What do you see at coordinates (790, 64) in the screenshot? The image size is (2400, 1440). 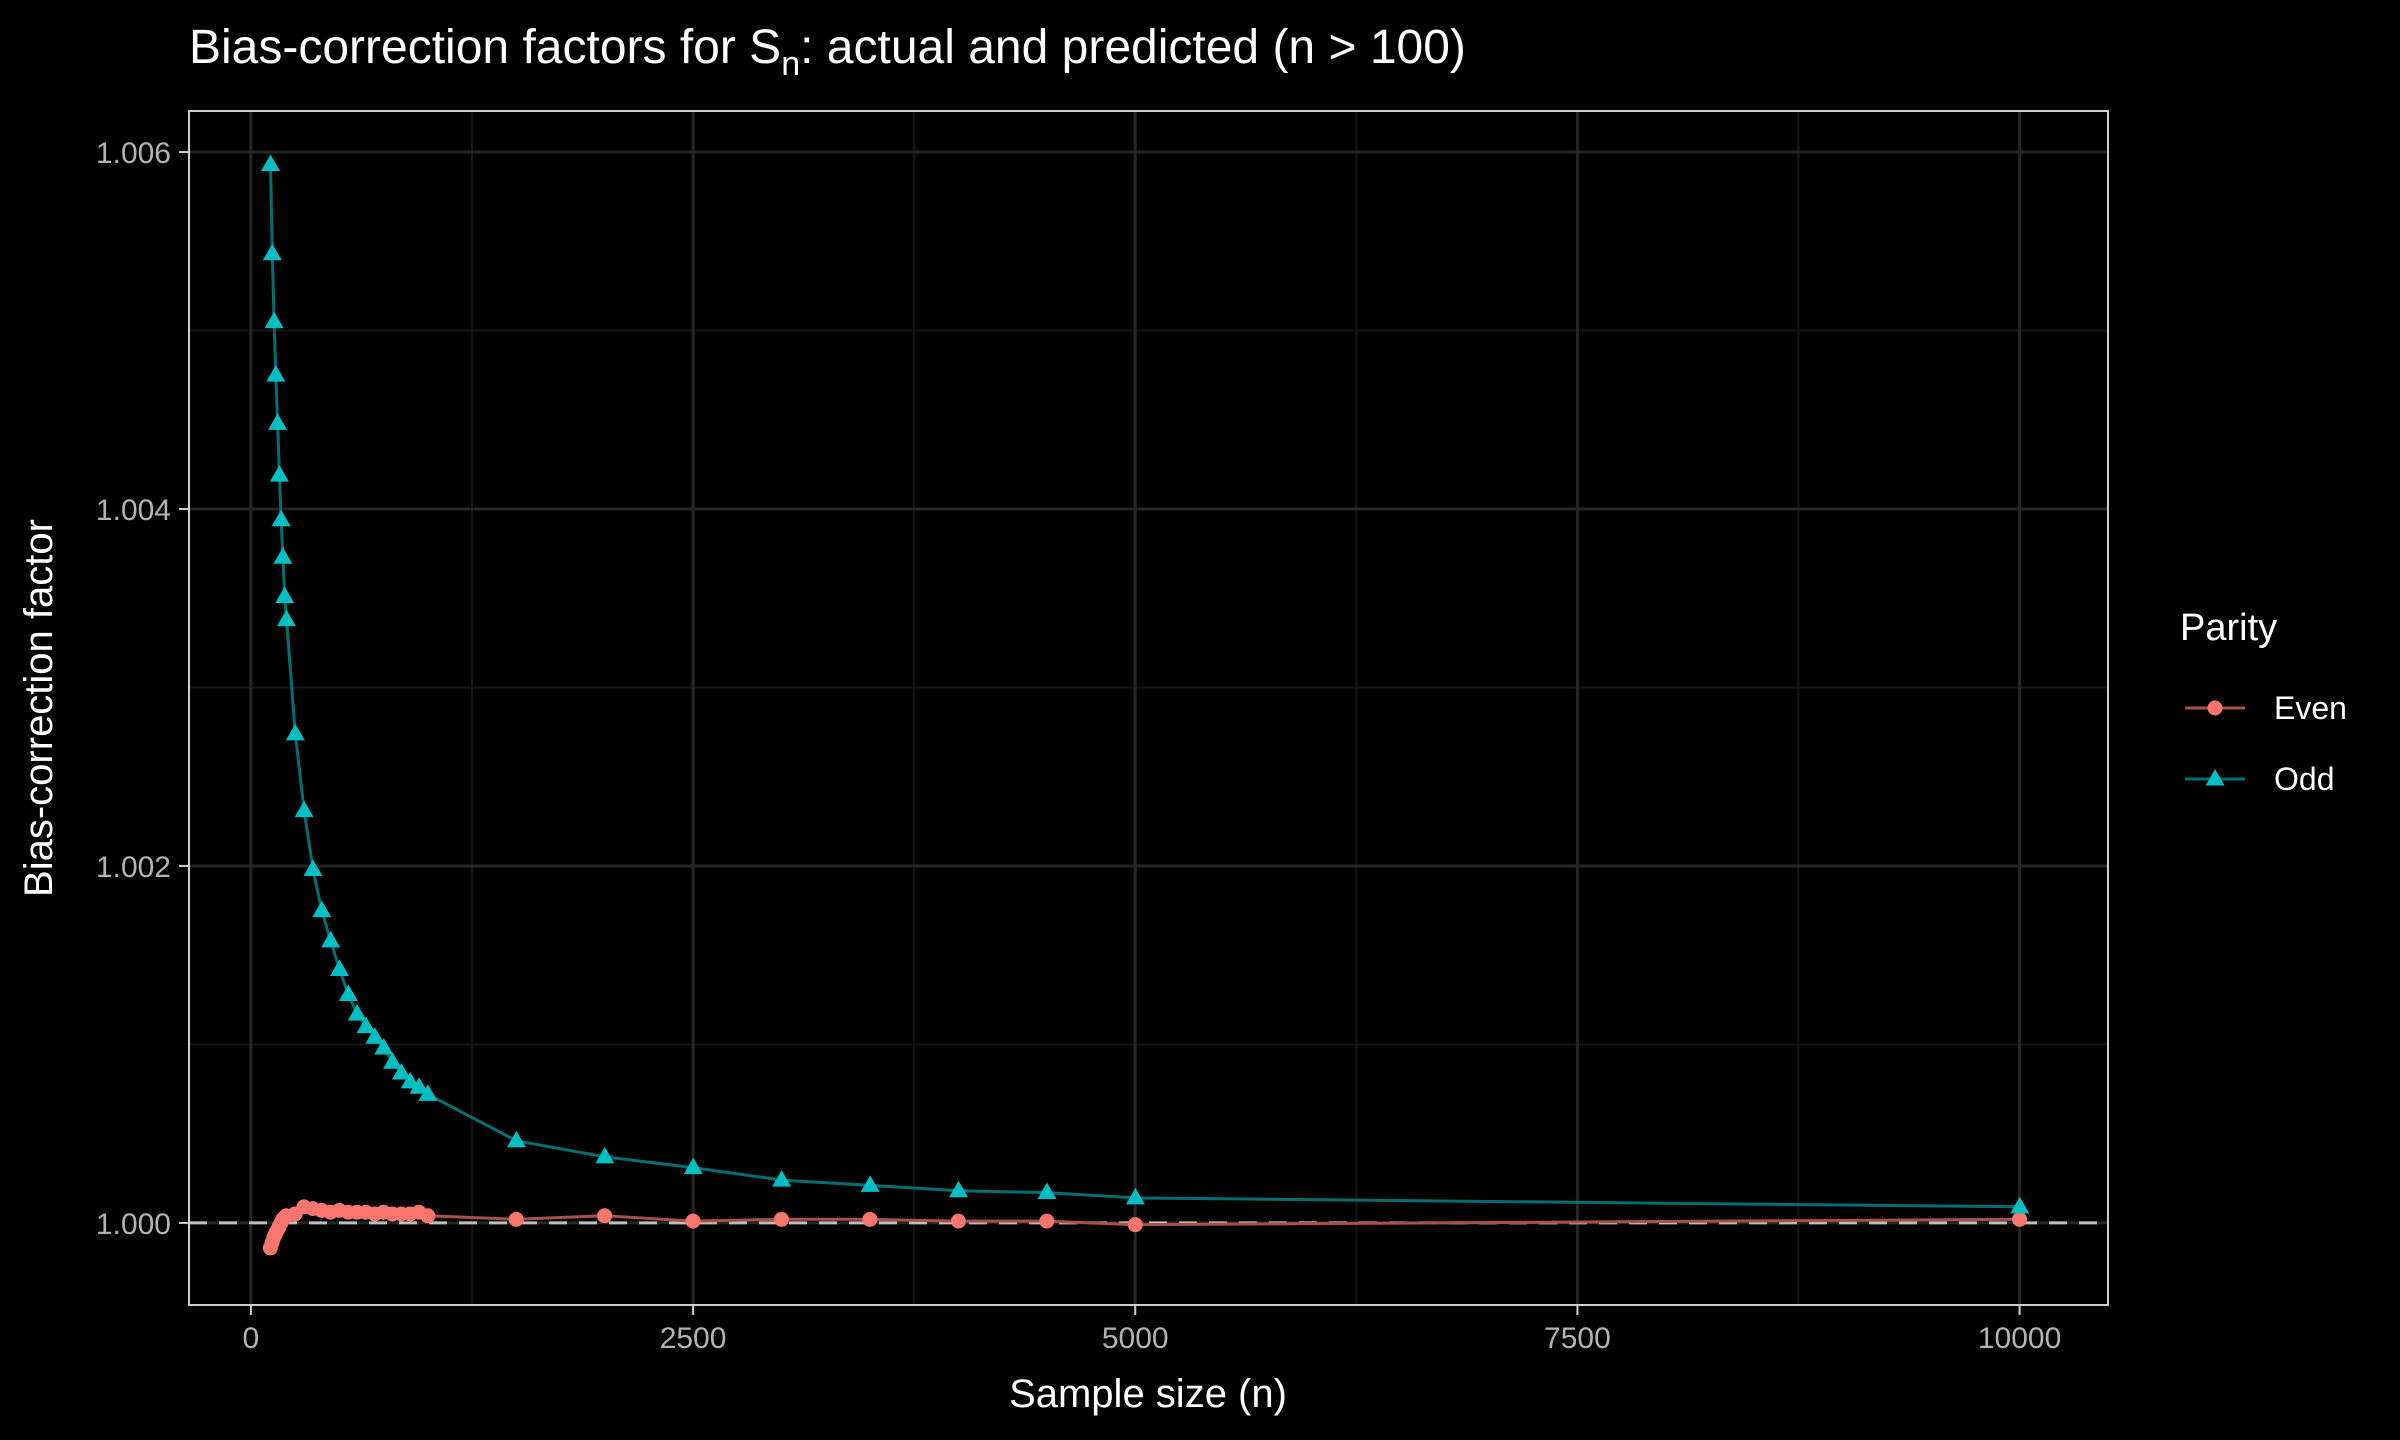 I see `chart-title-subscript: n` at bounding box center [790, 64].